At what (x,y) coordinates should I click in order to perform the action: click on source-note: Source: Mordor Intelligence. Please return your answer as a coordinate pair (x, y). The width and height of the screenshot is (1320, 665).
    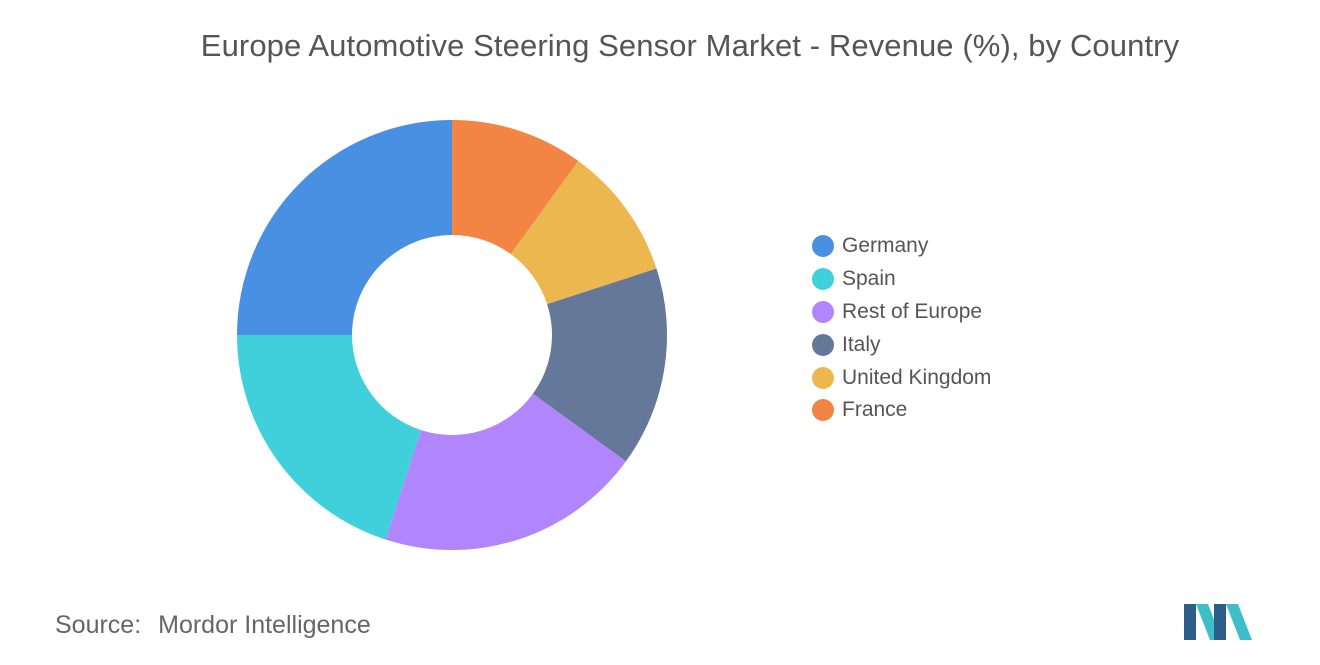
    Looking at the image, I should click on (213, 625).